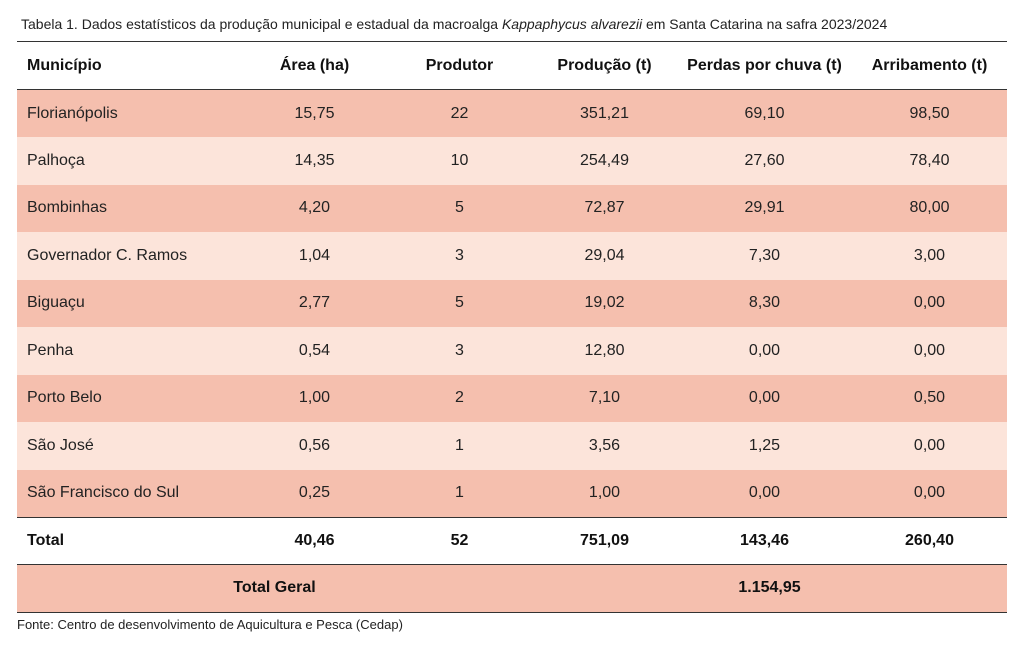 The width and height of the screenshot is (1024, 649). What do you see at coordinates (512, 588) in the screenshot?
I see `grand-total-row: Total Geral 1.154,95` at bounding box center [512, 588].